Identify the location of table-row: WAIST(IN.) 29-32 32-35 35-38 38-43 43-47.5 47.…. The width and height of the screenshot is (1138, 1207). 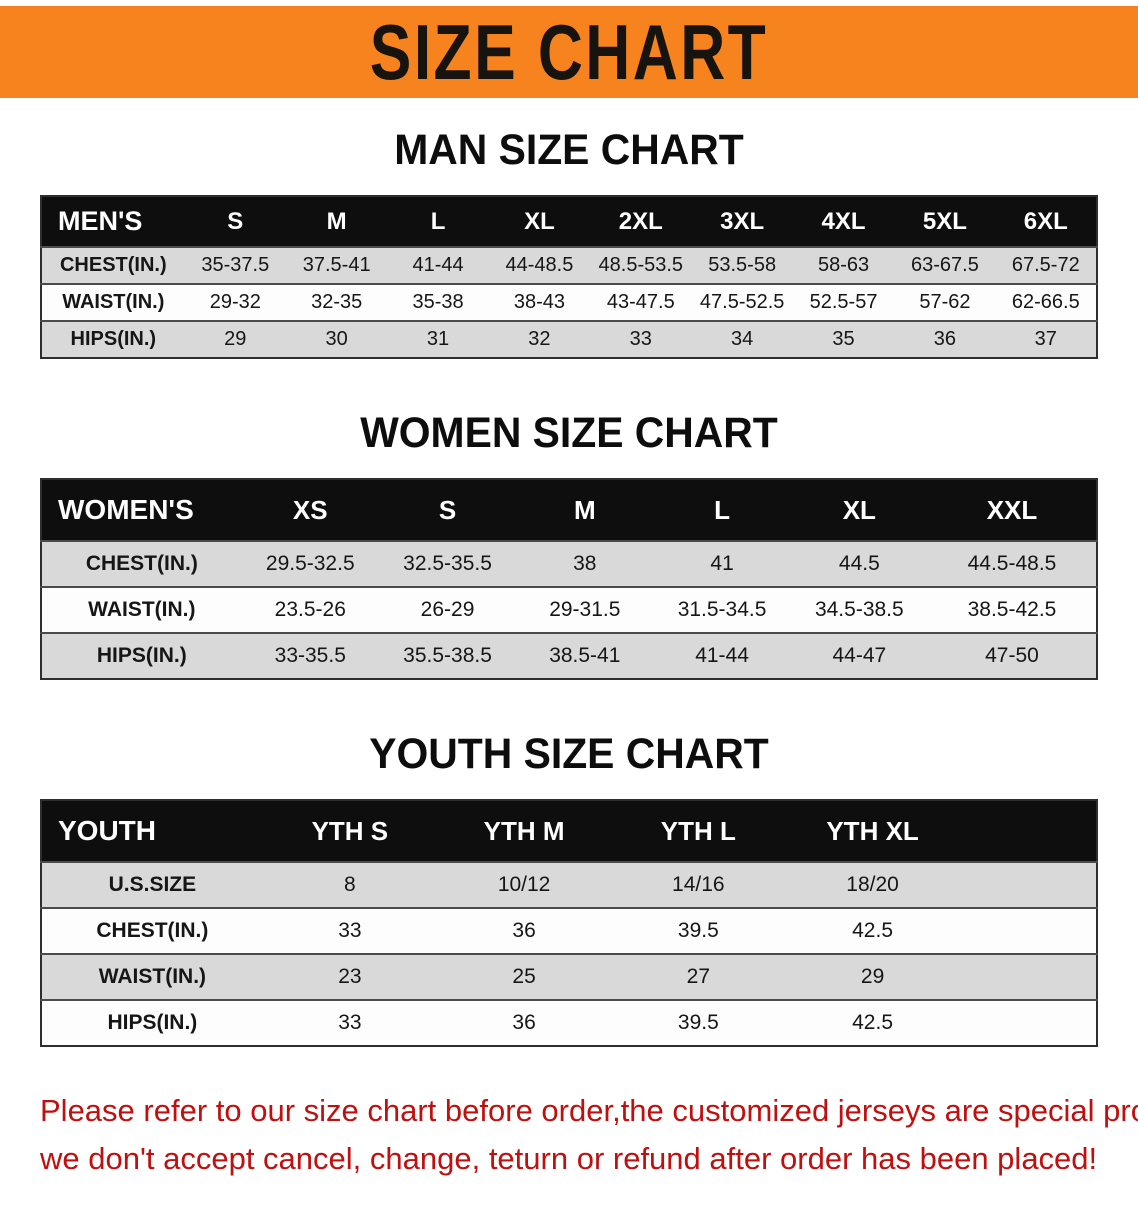
(569, 302).